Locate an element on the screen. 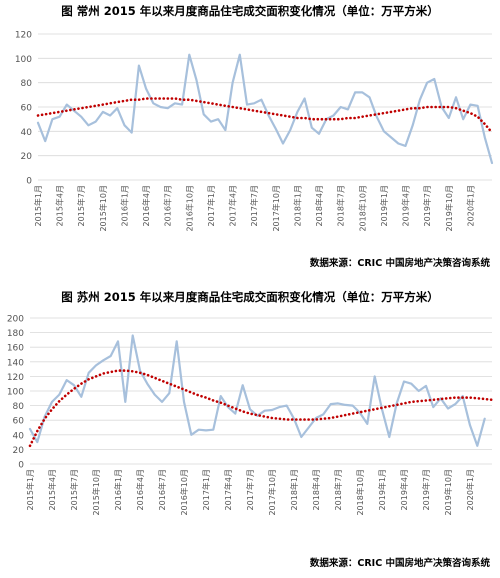 Image resolution: width=500 pixels, height=578 pixels. chart-title: 图 常州 2015 年以来月度商品住宅成交面积变化情况（单位：万平方米） is located at coordinates (250, 11).